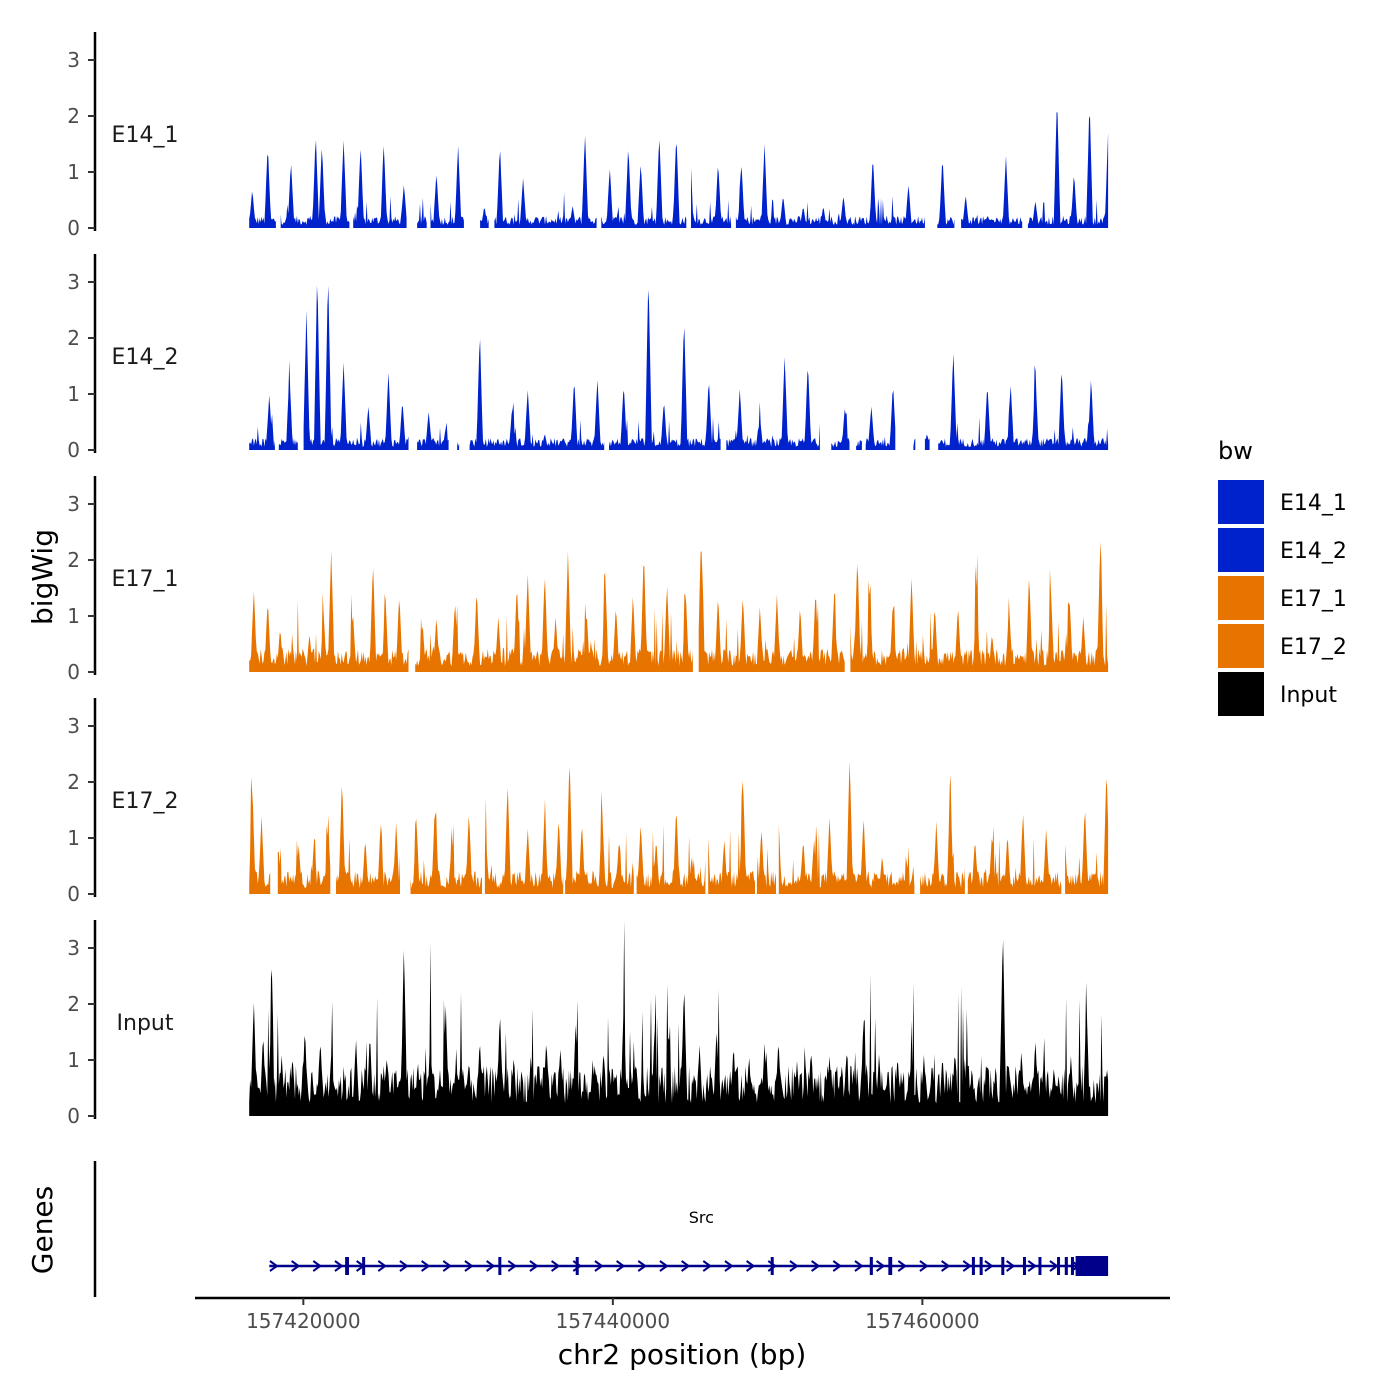 The height and width of the screenshot is (1400, 1400). I want to click on y-axis-title: bigWig, so click(42, 577).